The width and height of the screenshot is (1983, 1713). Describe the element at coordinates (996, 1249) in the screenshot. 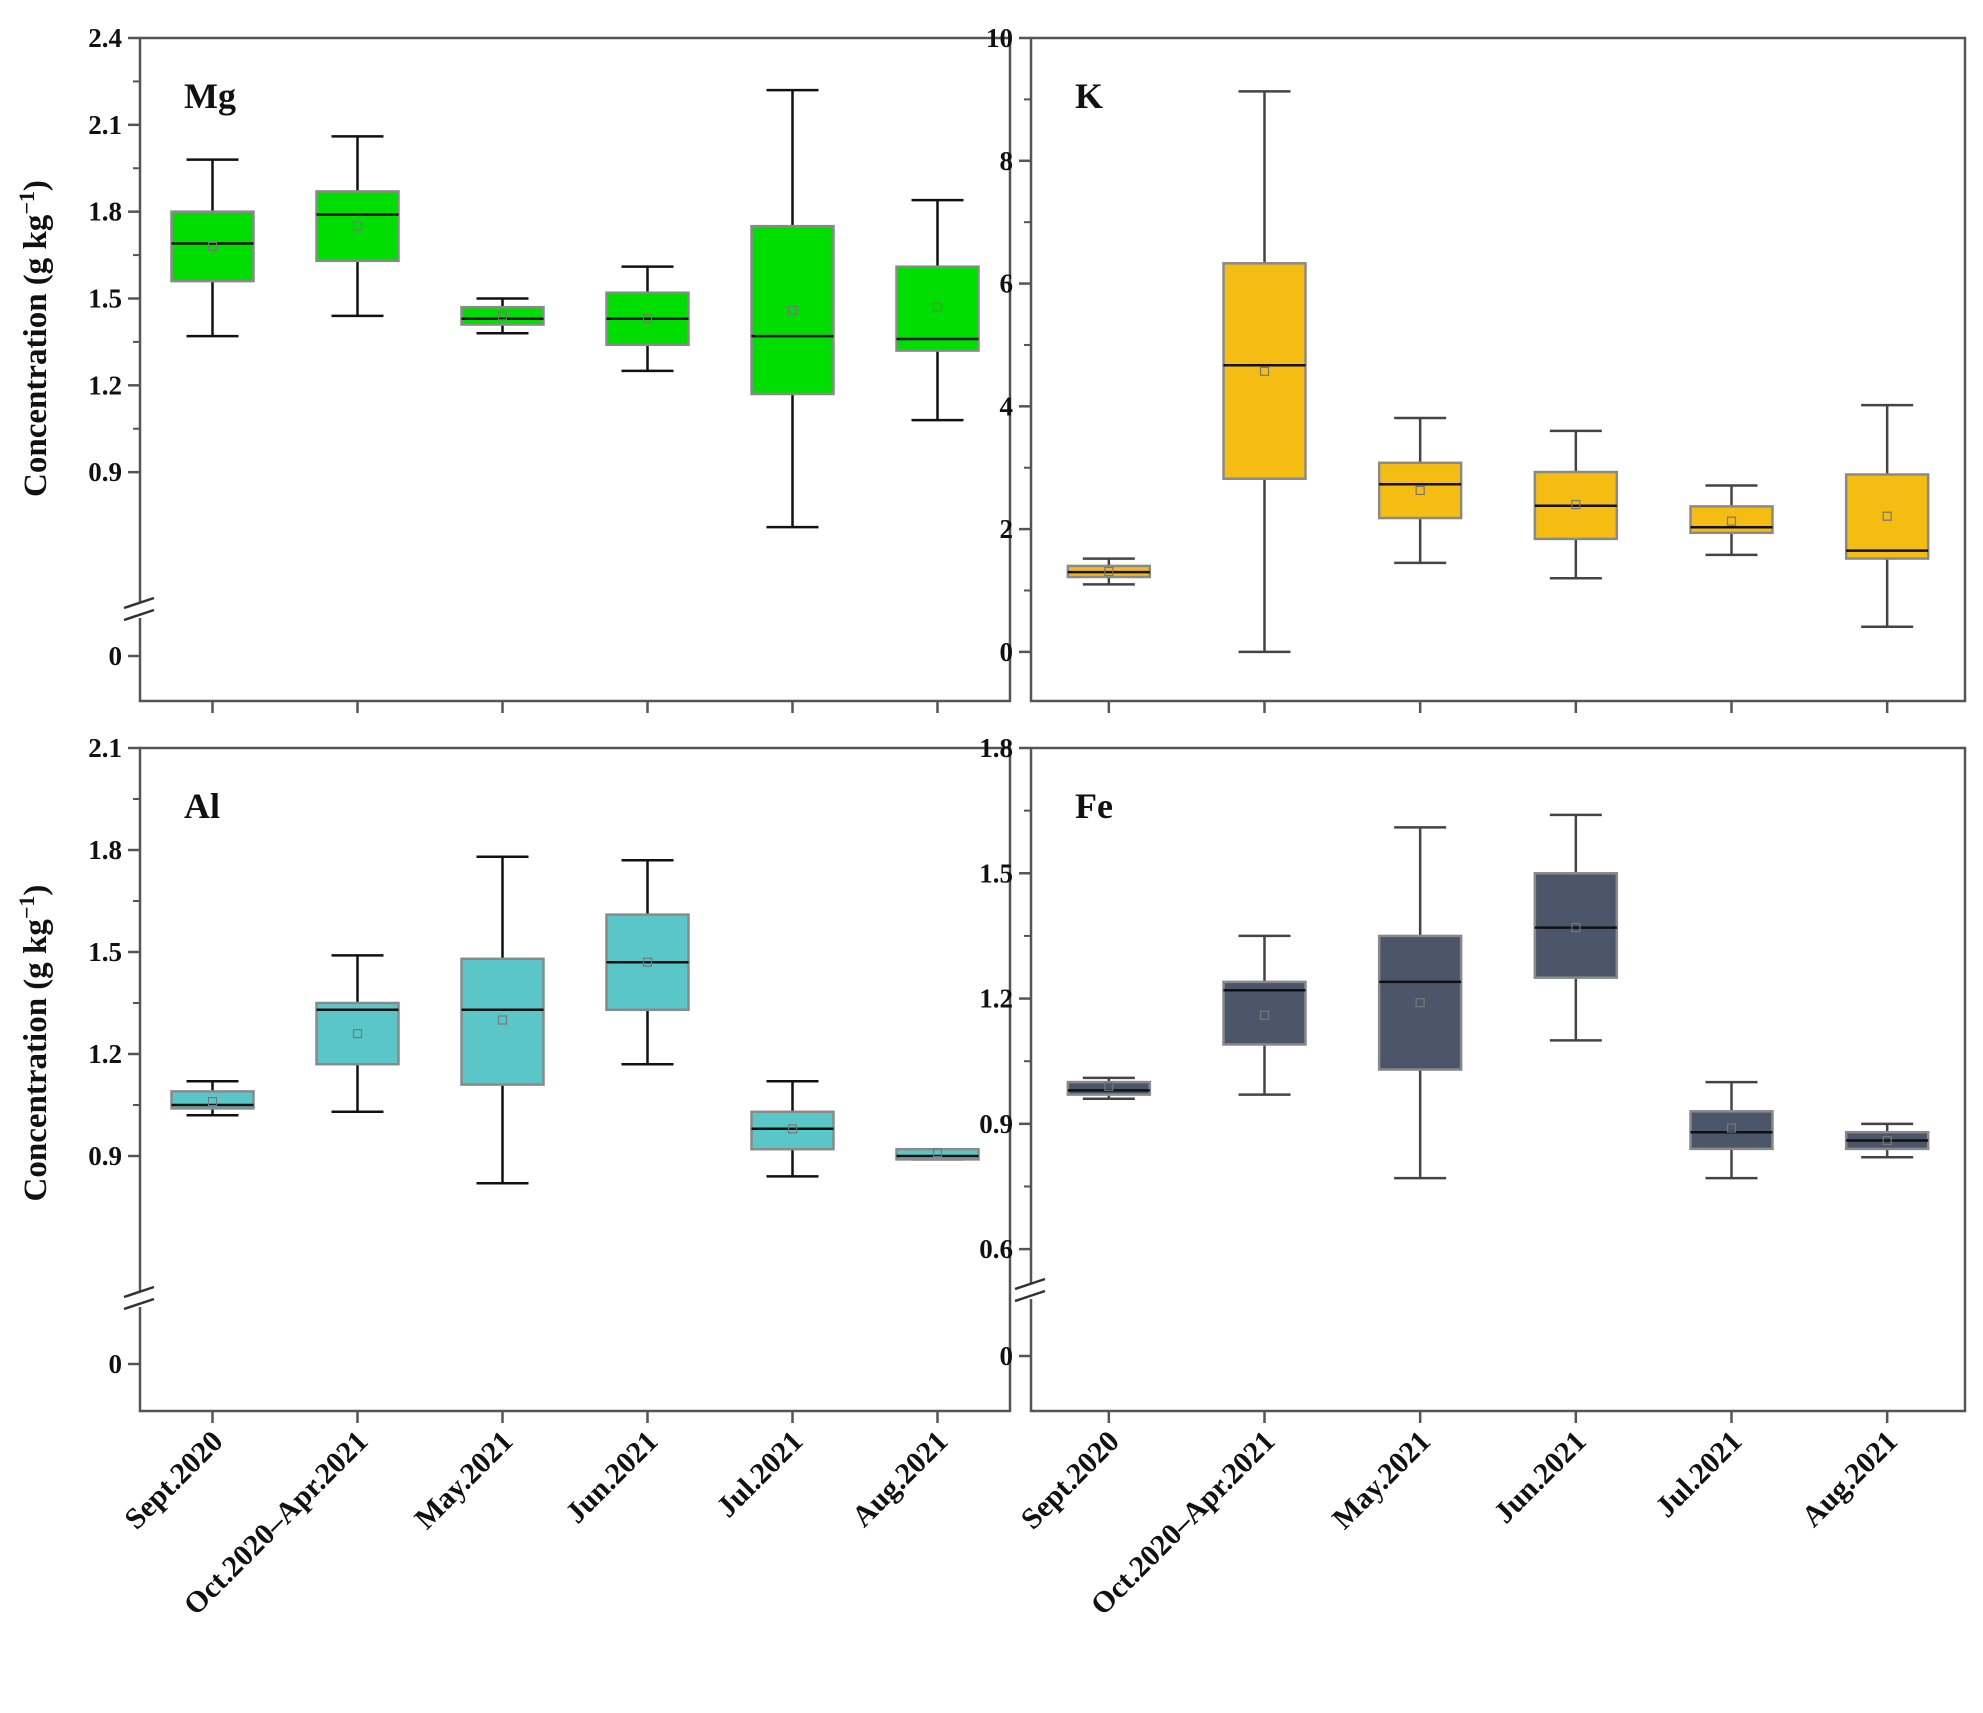

I see `y-tick-label: 0.6` at that location.